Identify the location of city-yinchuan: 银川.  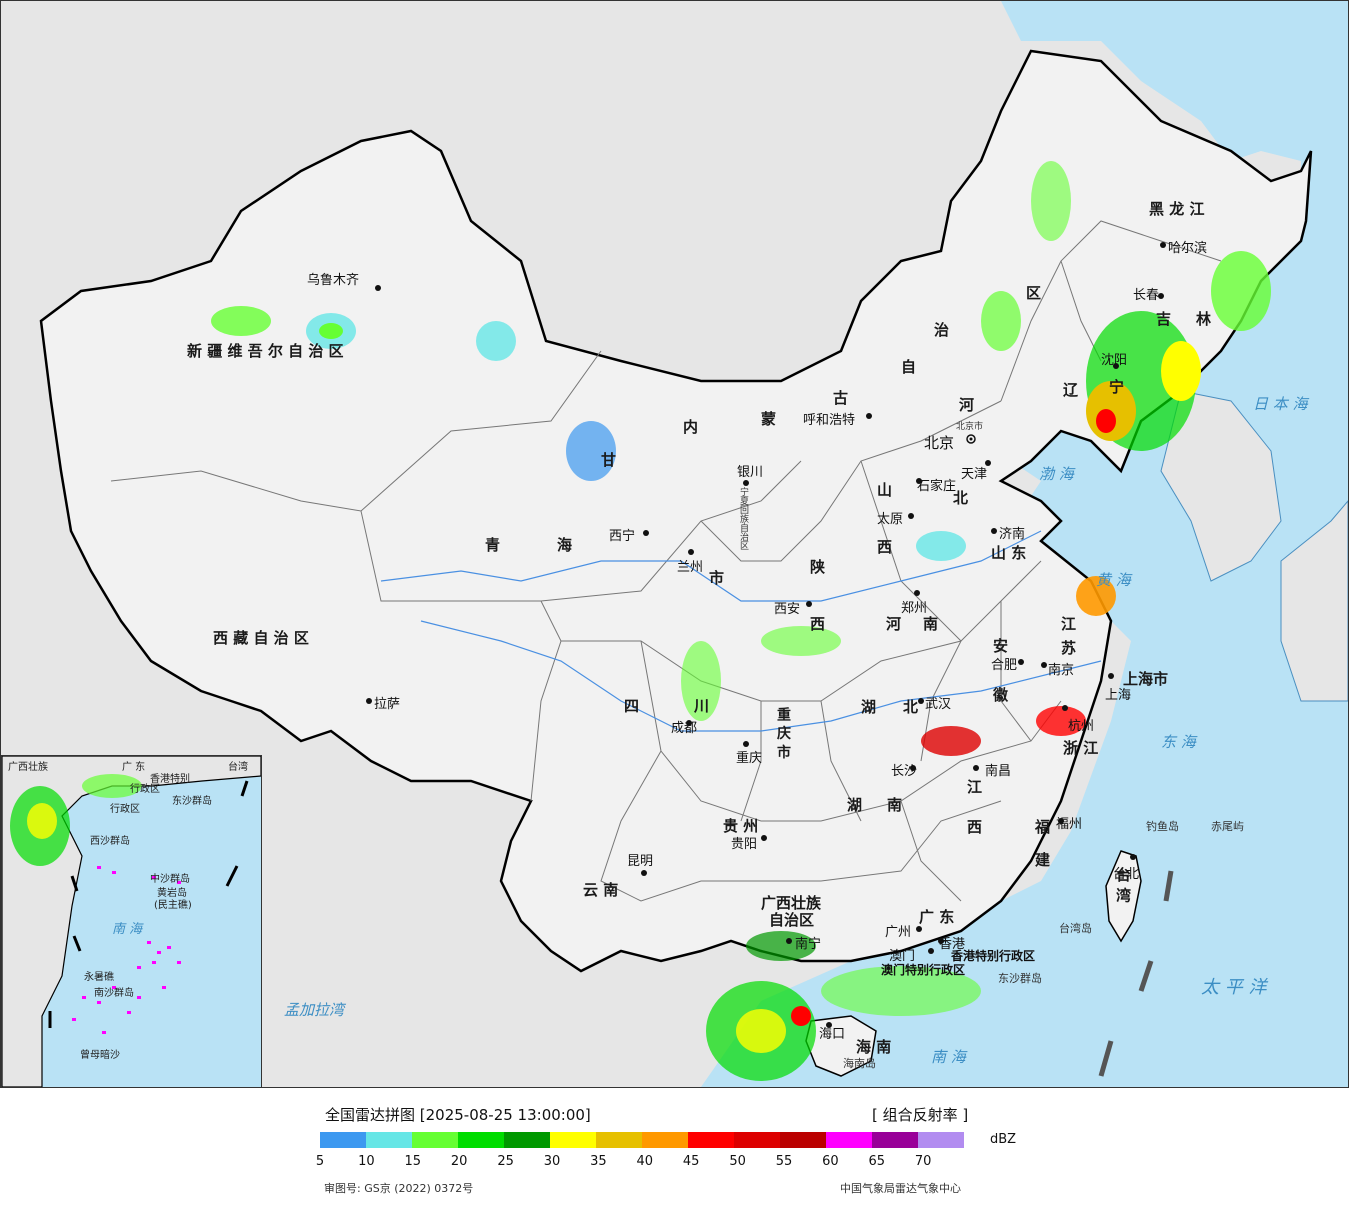
(750, 472).